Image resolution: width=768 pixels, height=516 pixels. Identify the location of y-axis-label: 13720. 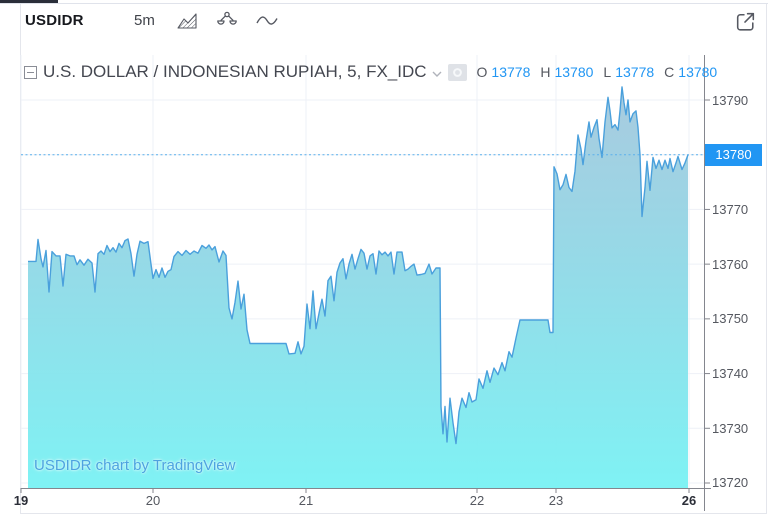
(730, 483).